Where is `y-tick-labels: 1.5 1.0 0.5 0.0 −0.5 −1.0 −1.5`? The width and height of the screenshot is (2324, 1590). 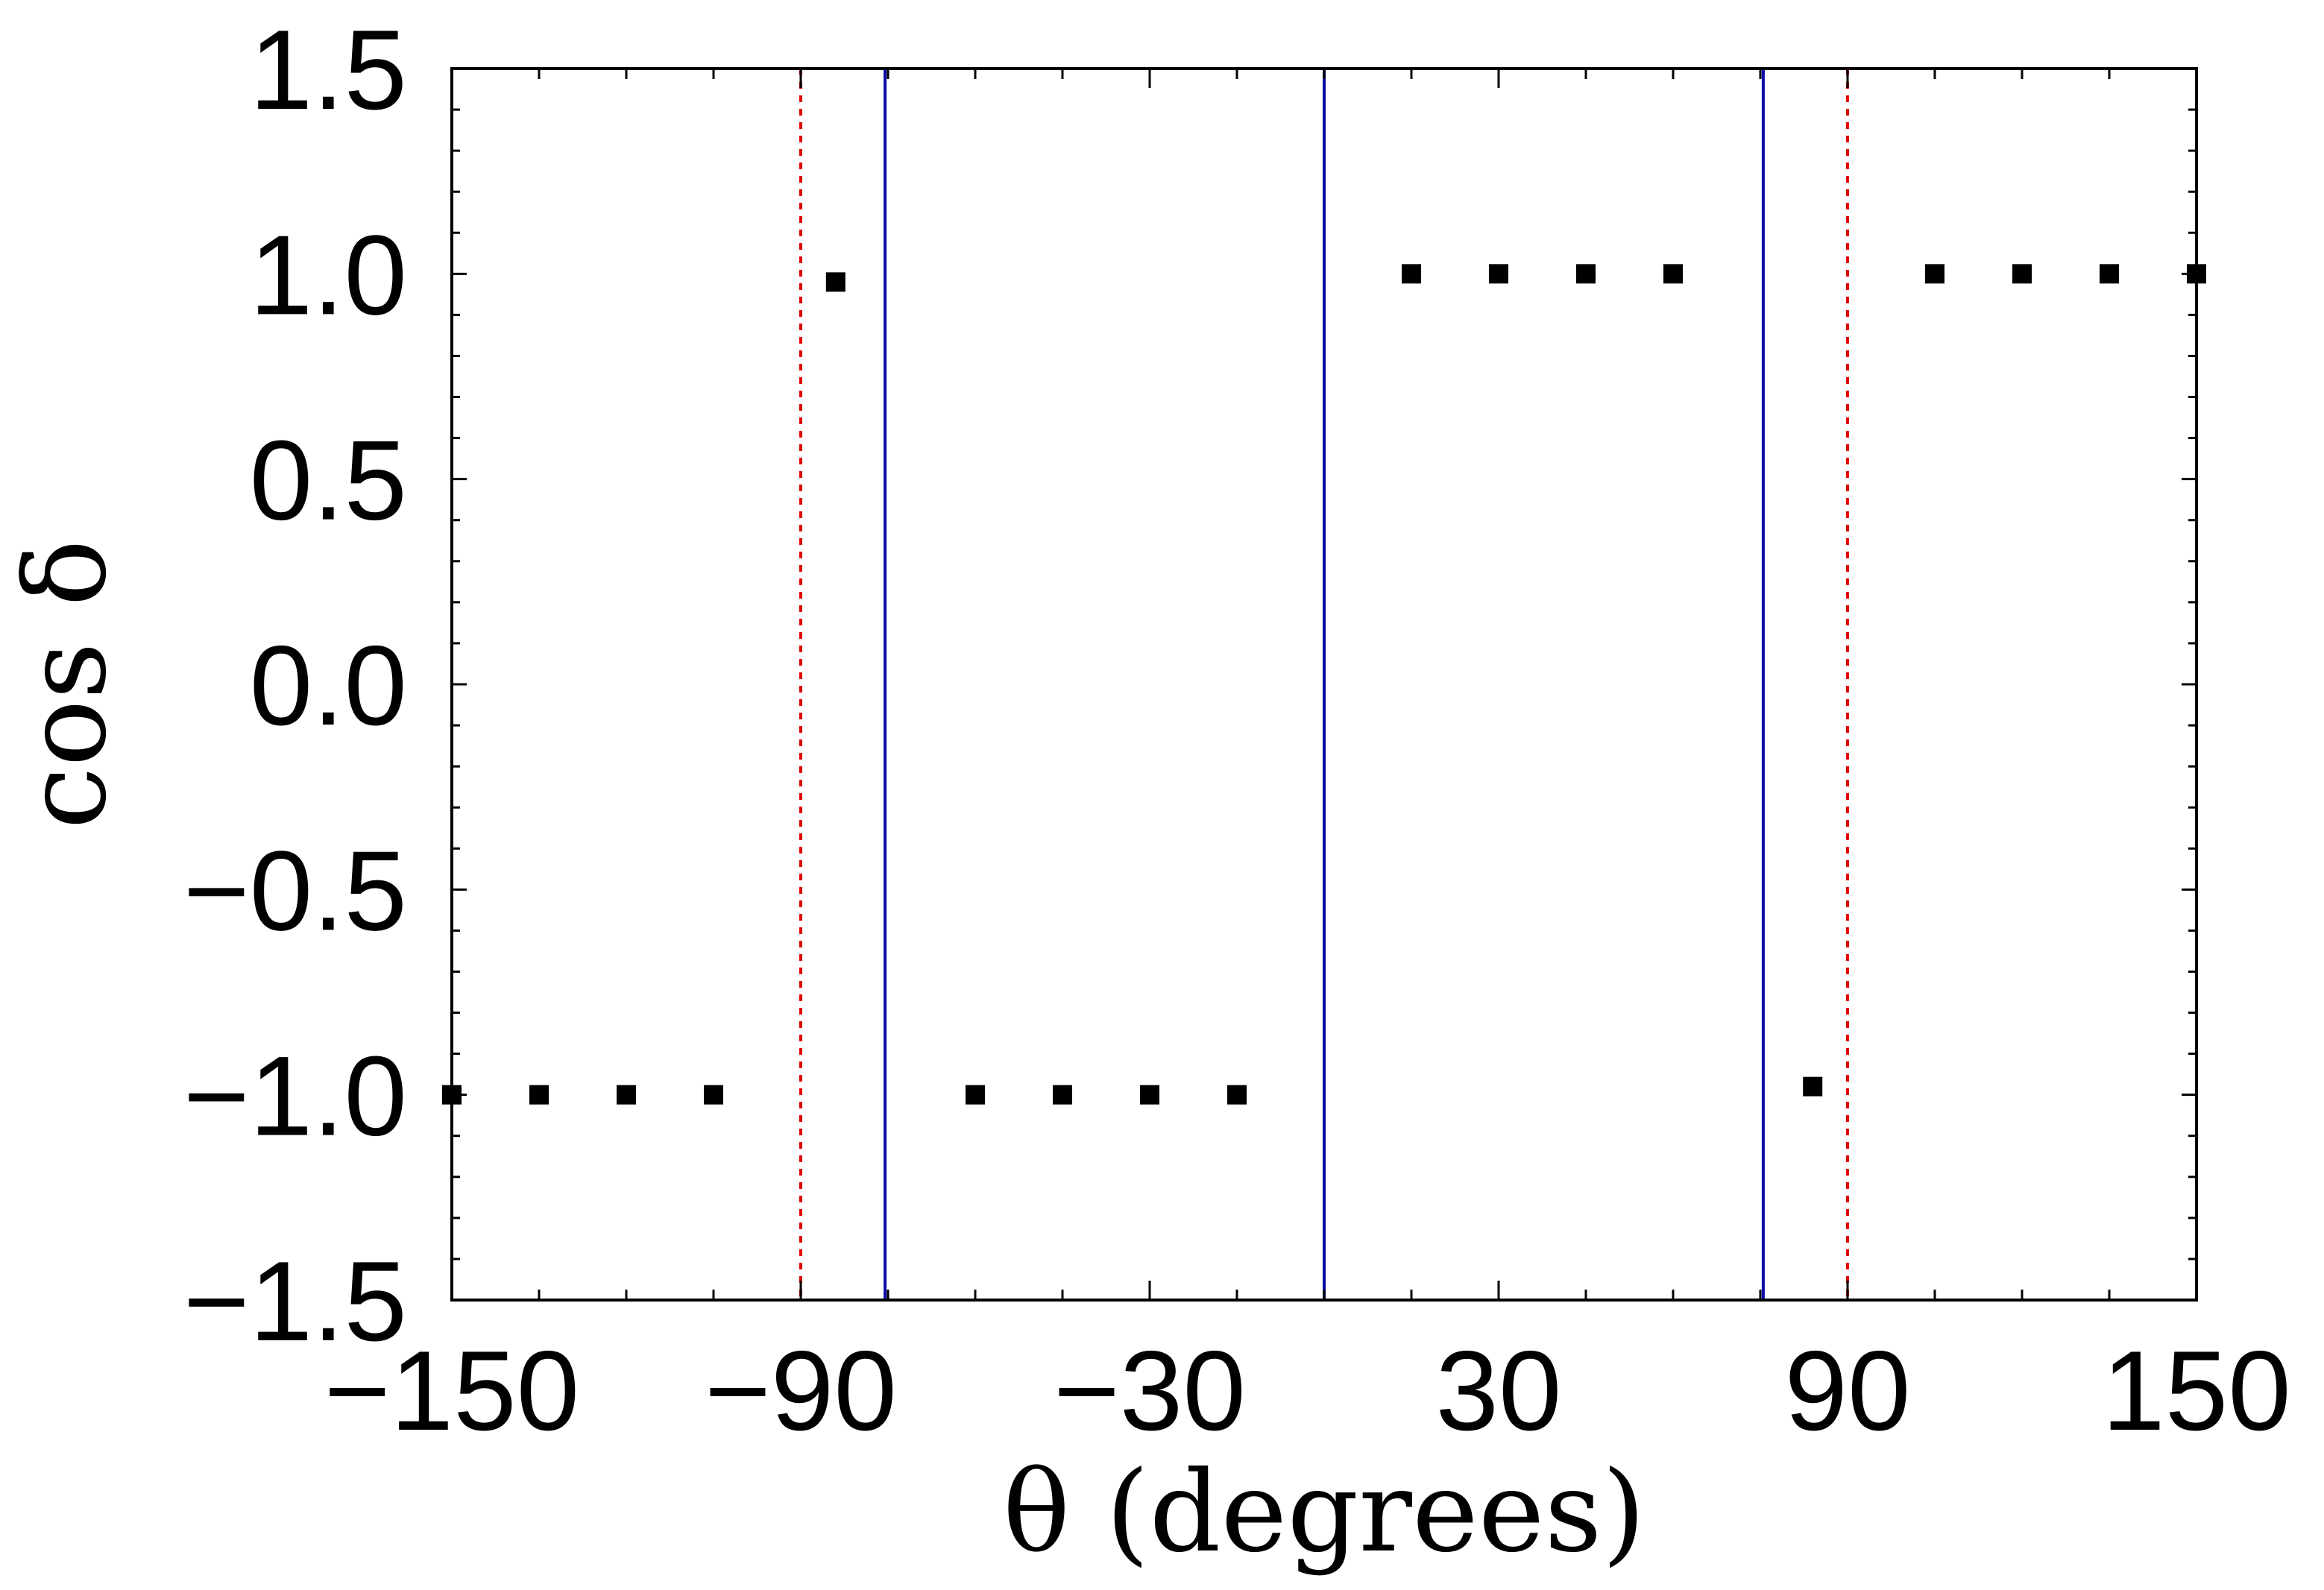
y-tick-labels: 1.5 1.0 0.5 0.0 −0.5 −1.0 −1.5 is located at coordinates (295, 686).